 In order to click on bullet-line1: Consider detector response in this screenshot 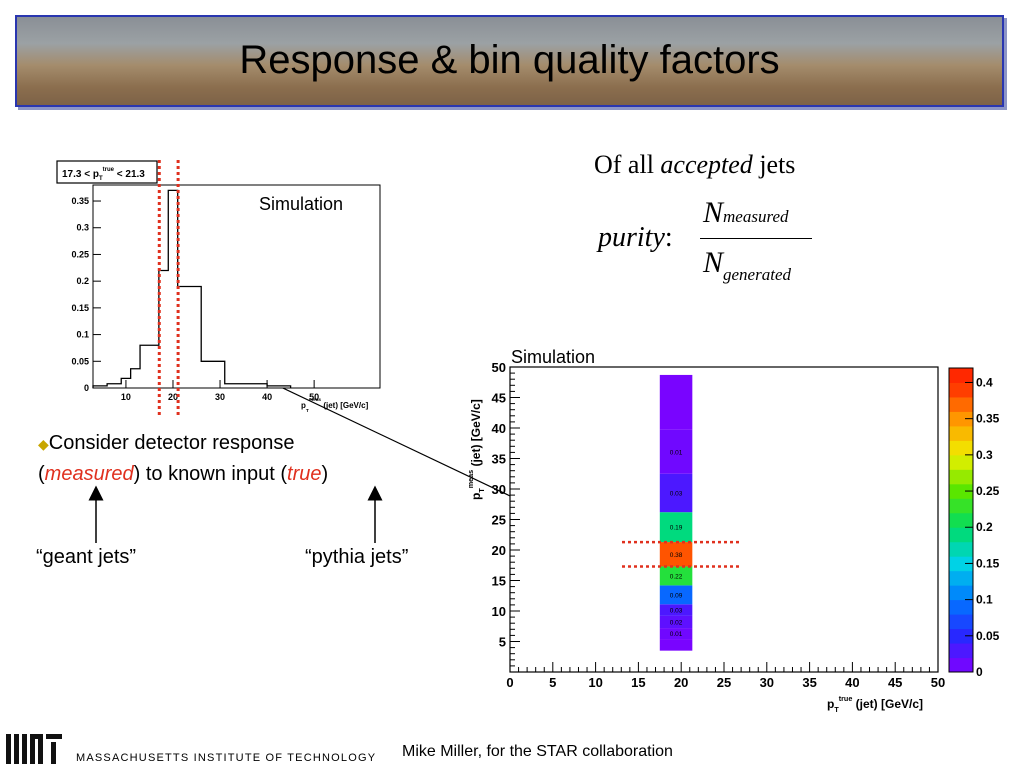, I will do `click(171, 443)`.